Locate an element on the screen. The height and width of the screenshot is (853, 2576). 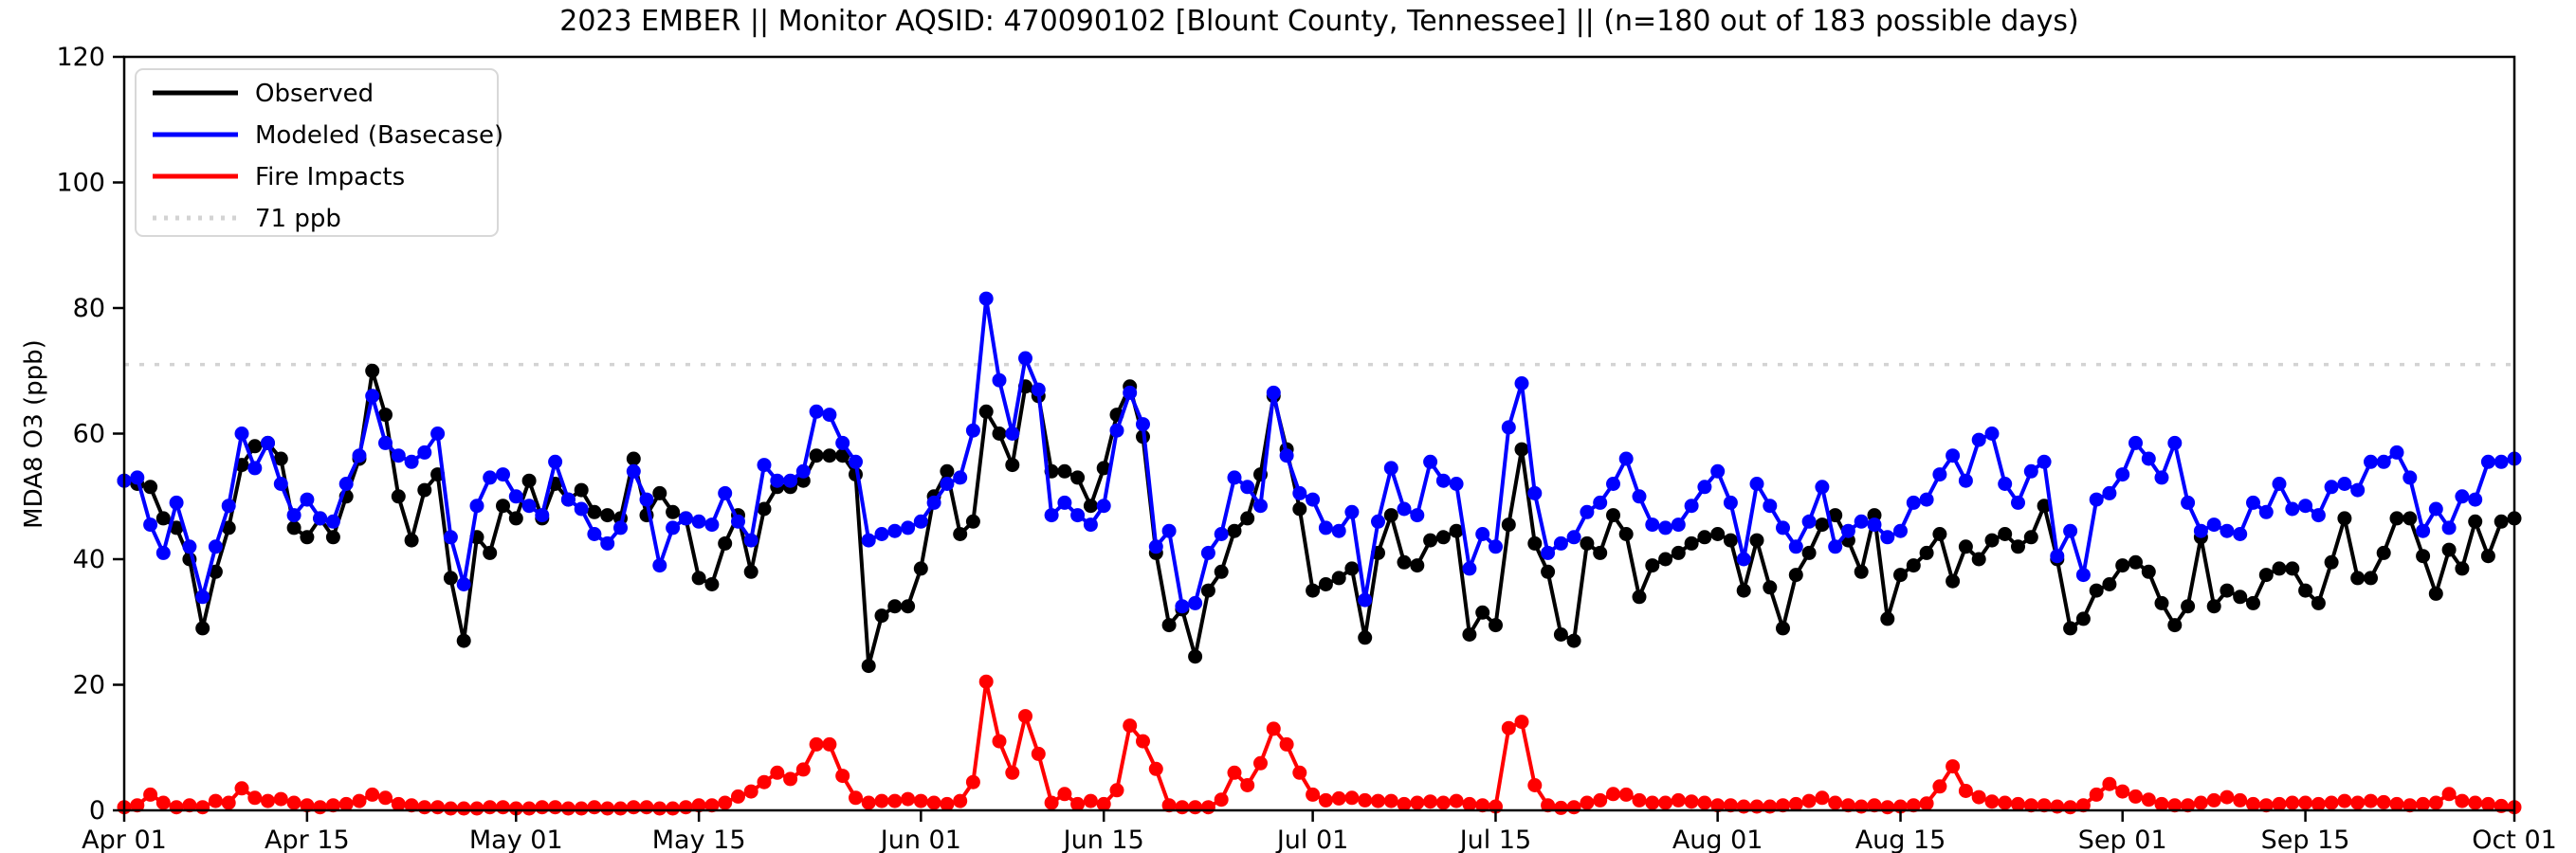
x-tick-label: May 01 is located at coordinates (516, 839).